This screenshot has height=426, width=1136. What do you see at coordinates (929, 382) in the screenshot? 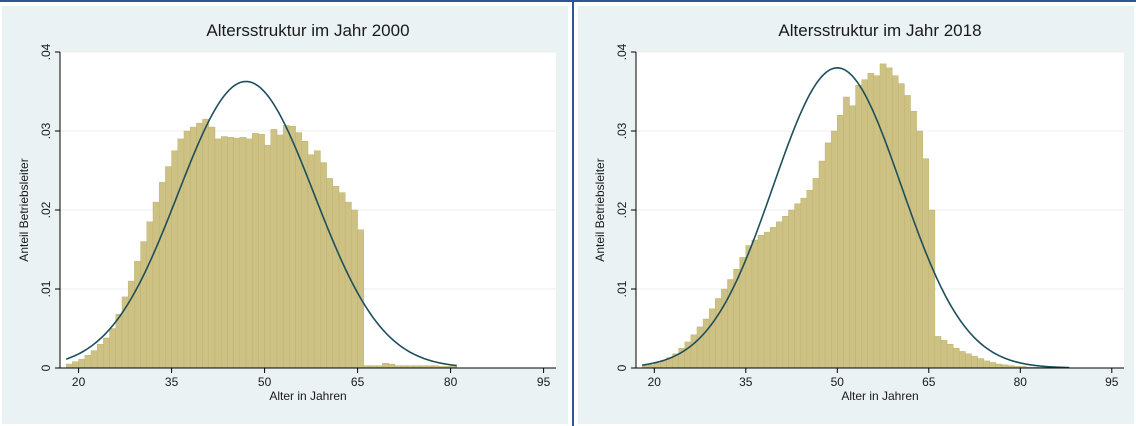
I see `x-tick-label: 65` at bounding box center [929, 382].